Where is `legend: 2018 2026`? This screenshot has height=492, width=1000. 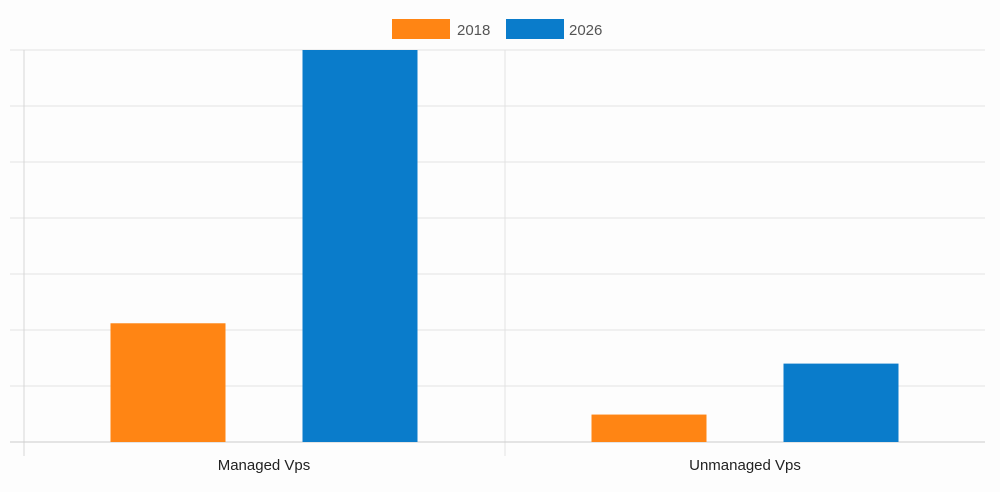 legend: 2018 2026 is located at coordinates (497, 29).